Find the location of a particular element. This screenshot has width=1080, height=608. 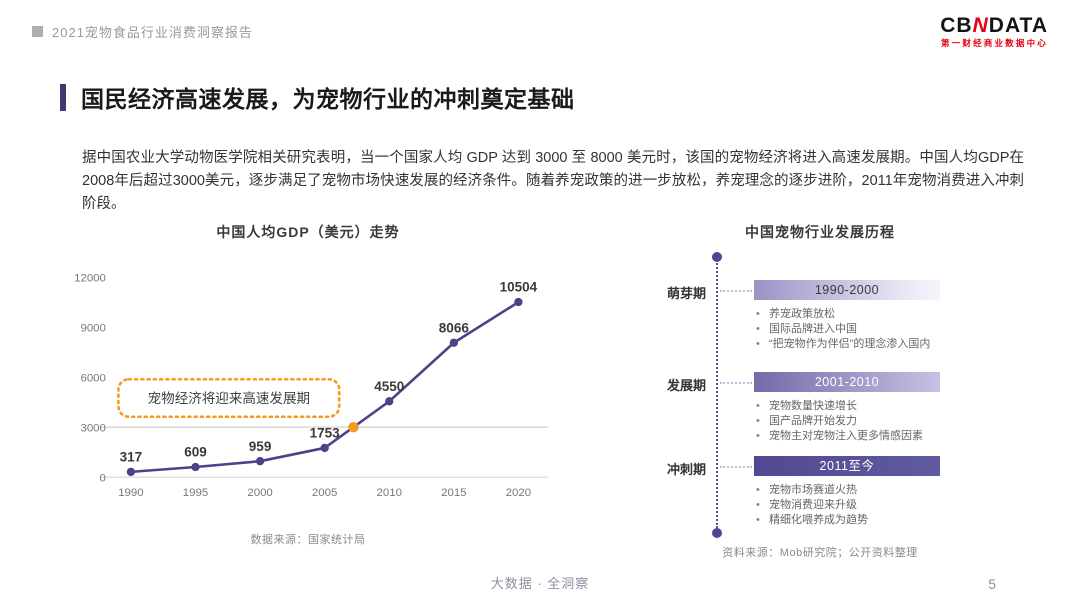

report-tag: 2021宠物食品行业消费洞察报告 is located at coordinates (142, 31).